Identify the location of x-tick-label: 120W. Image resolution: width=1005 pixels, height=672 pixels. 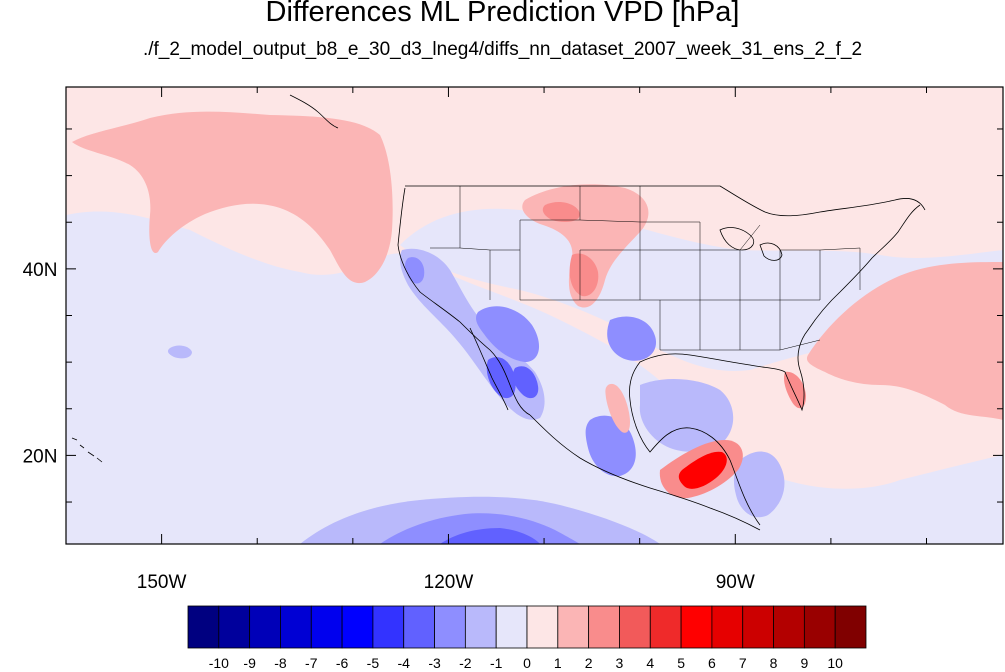
(449, 582).